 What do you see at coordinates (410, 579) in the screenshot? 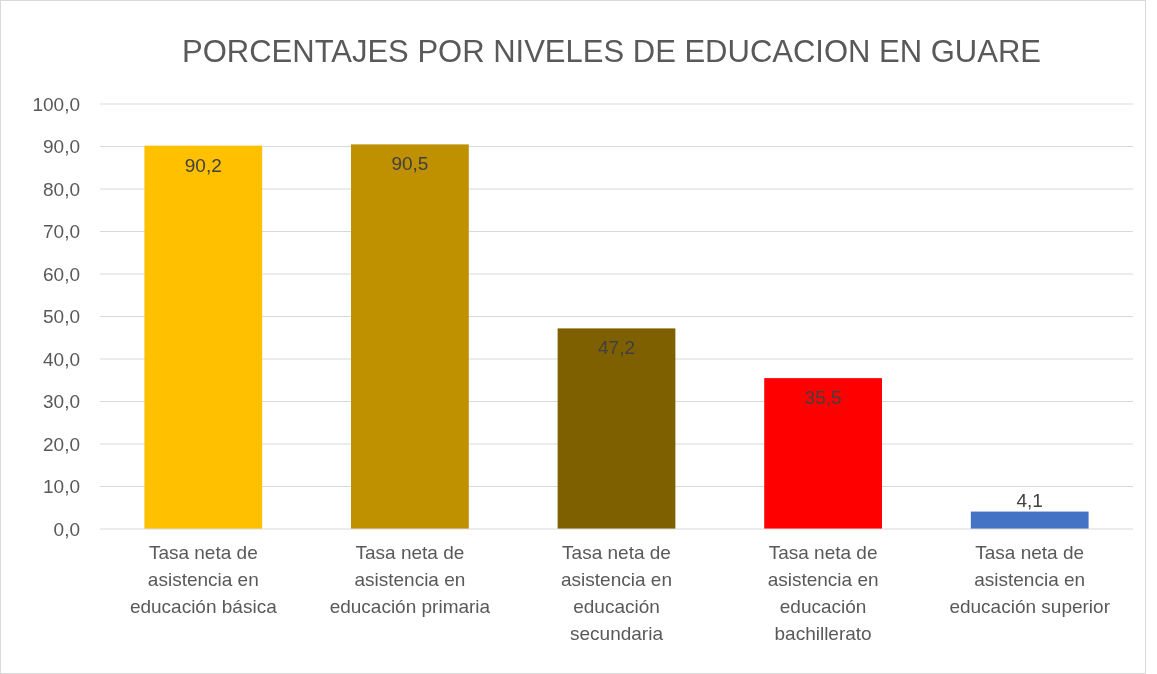
I see `x-tick-label: Tasa neta de asistencia en educación primaria` at bounding box center [410, 579].